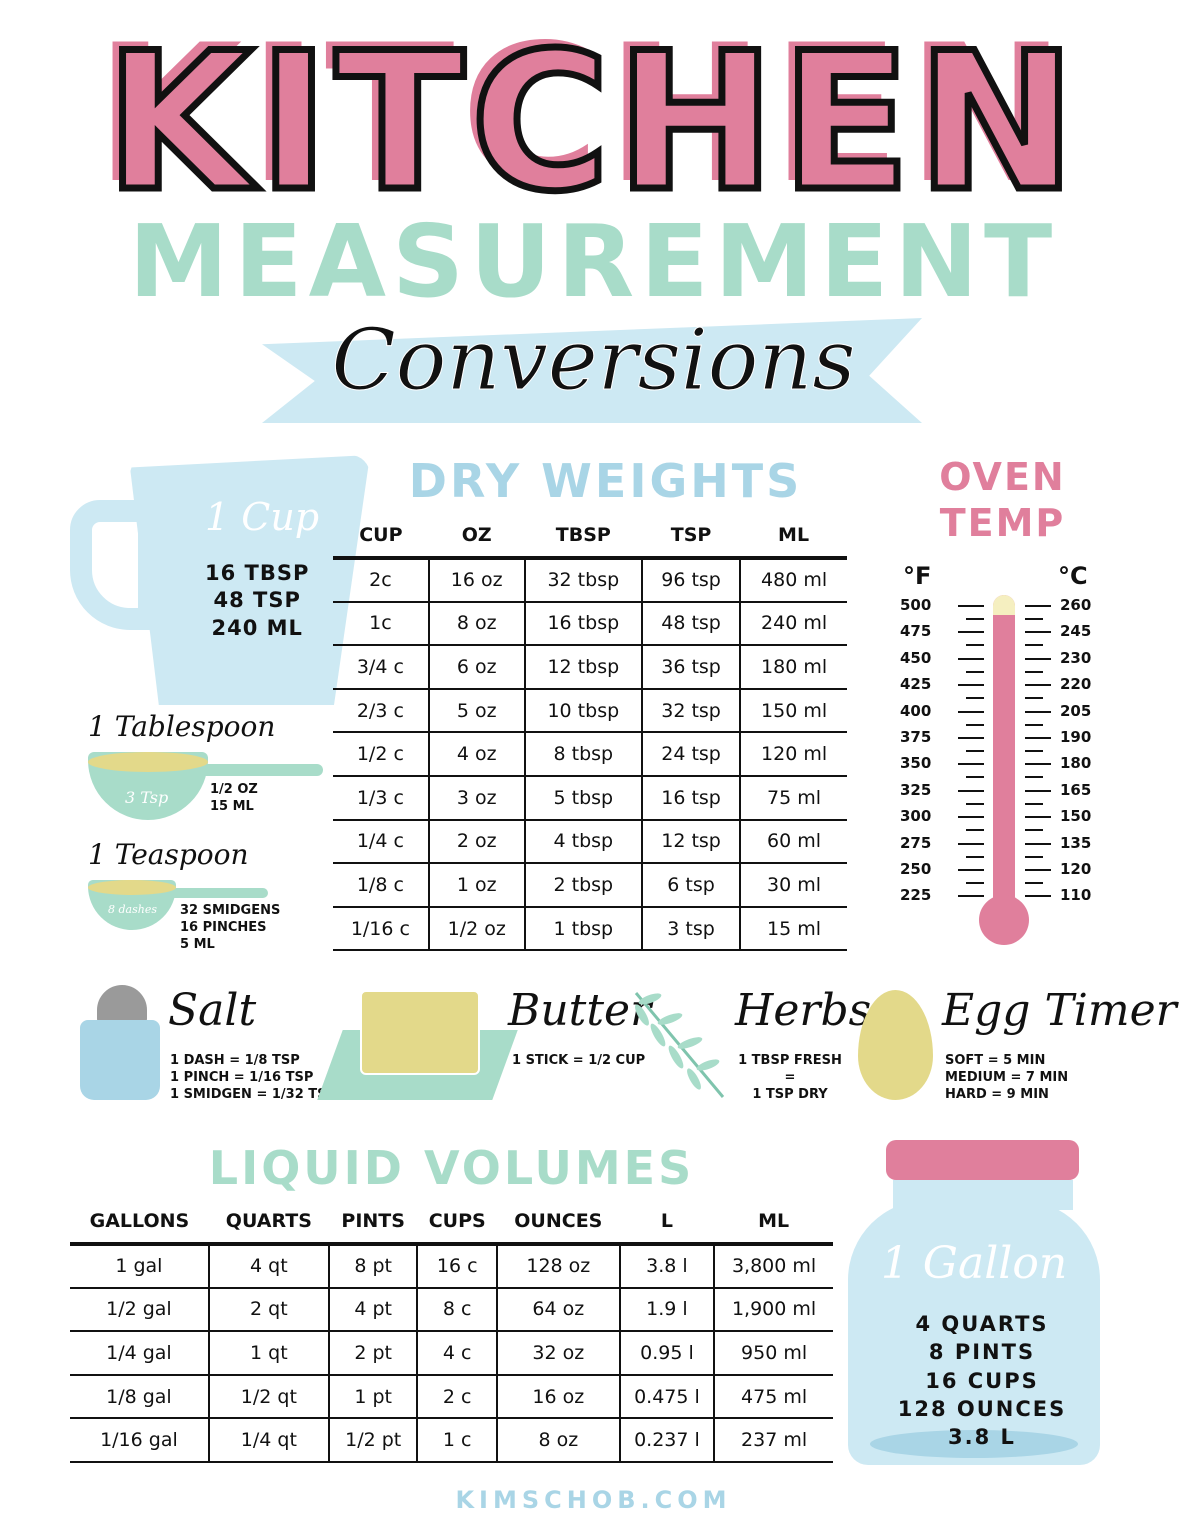  What do you see at coordinates (916, 789) in the screenshot?
I see `fahrenheit-value: 325` at bounding box center [916, 789].